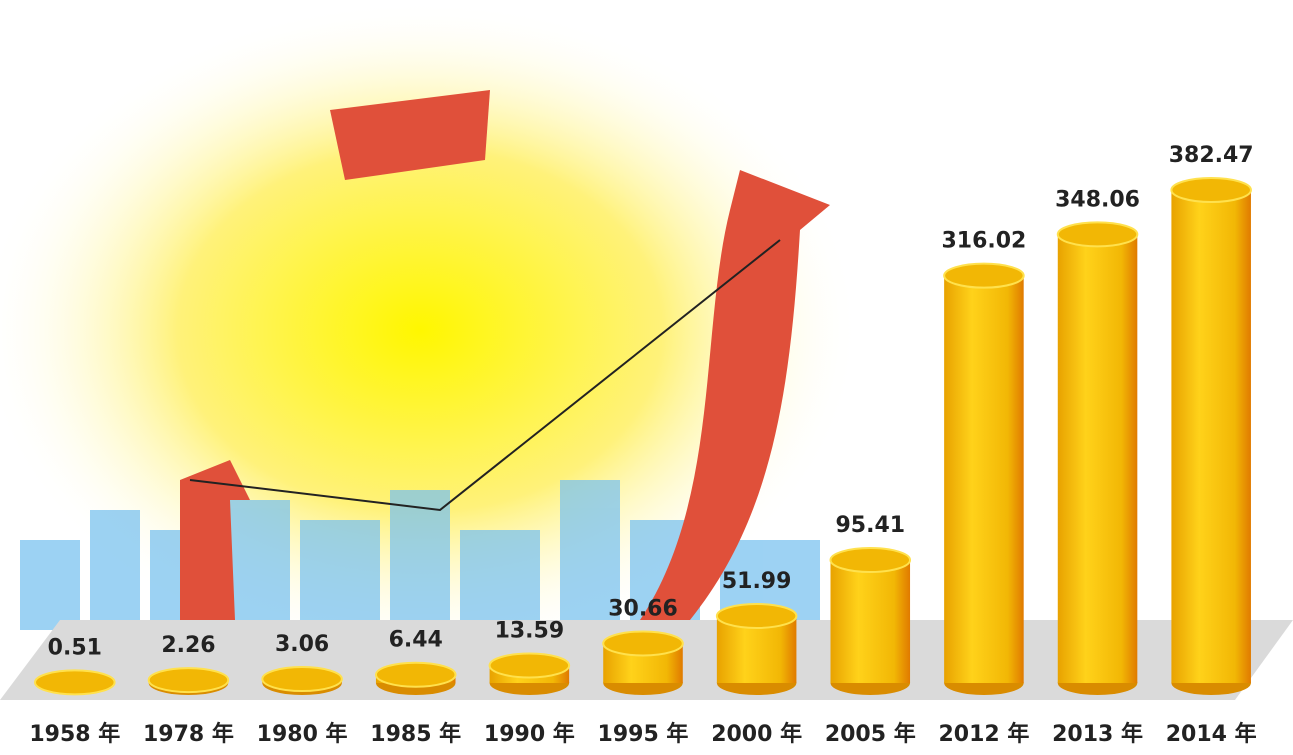  Describe the element at coordinates (870, 525) in the screenshot. I see `value-label: 95.41` at that location.